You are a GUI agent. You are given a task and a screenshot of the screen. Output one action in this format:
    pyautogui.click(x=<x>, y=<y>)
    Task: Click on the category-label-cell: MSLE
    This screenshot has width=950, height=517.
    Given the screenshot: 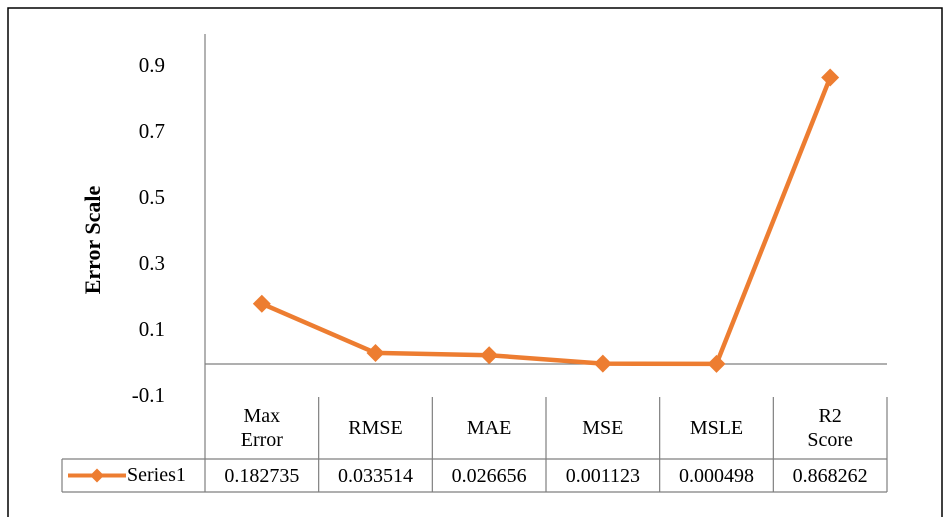 What is the action you would take?
    pyautogui.click(x=717, y=428)
    